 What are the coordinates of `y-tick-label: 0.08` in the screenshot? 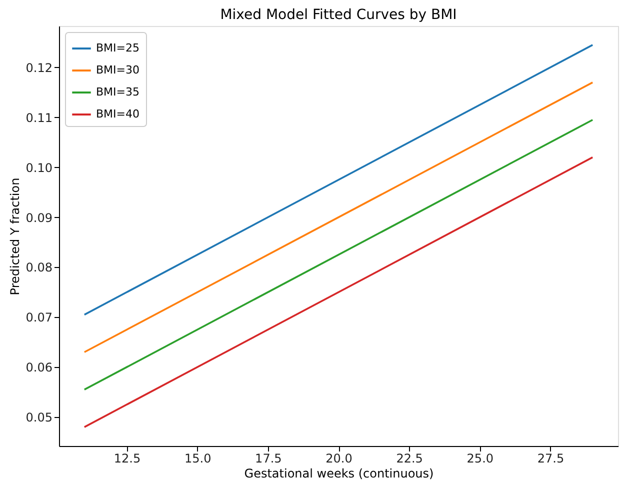 It's located at (39, 267).